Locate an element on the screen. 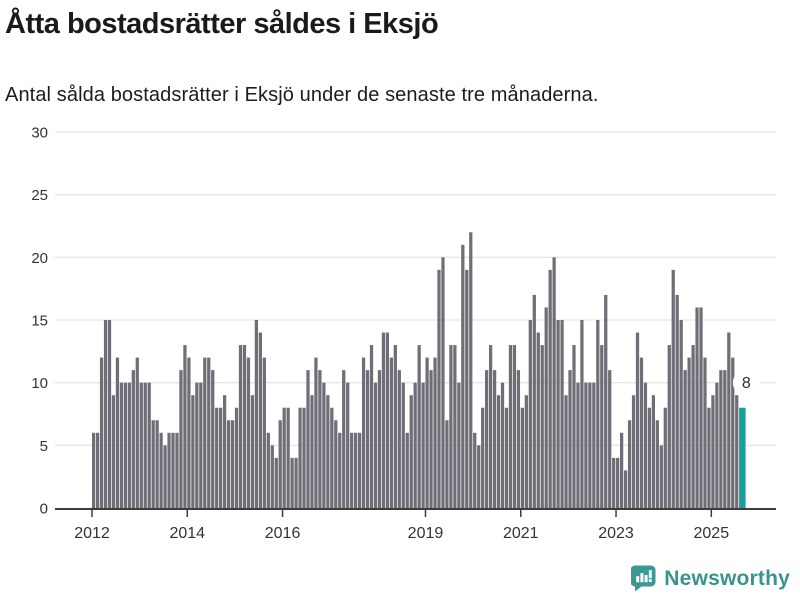 This screenshot has width=800, height=600. value-badge is located at coordinates (746, 383).